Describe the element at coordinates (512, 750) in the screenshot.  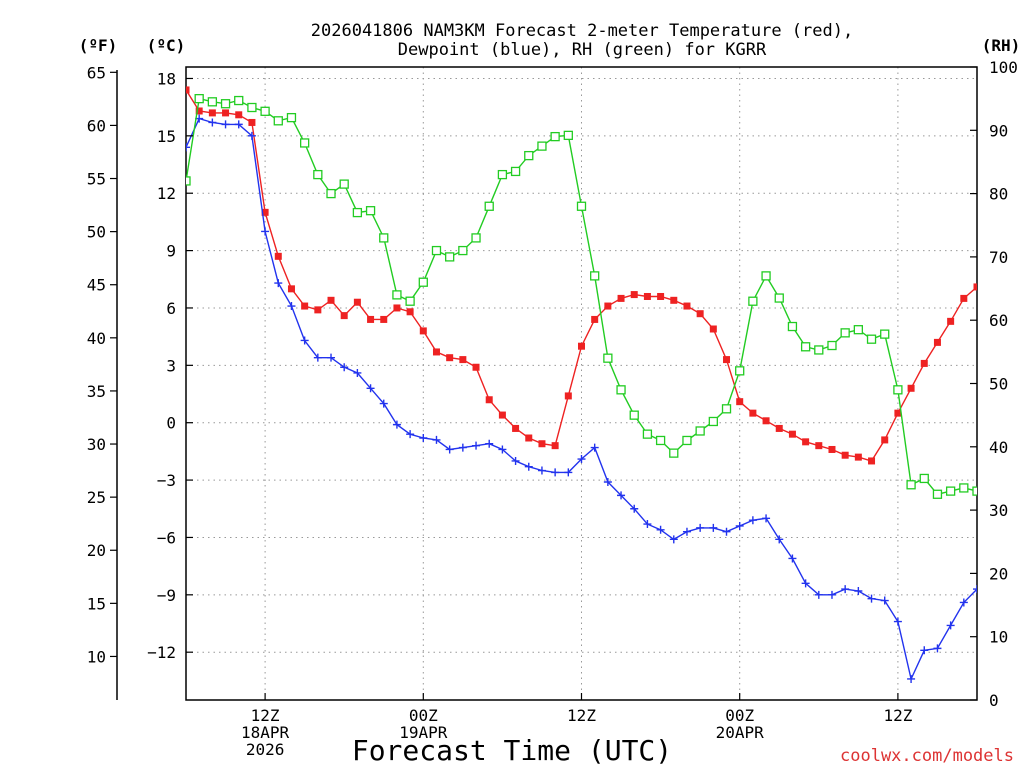
I see `x-axis-title: Forecast Time (UTC)` at that location.